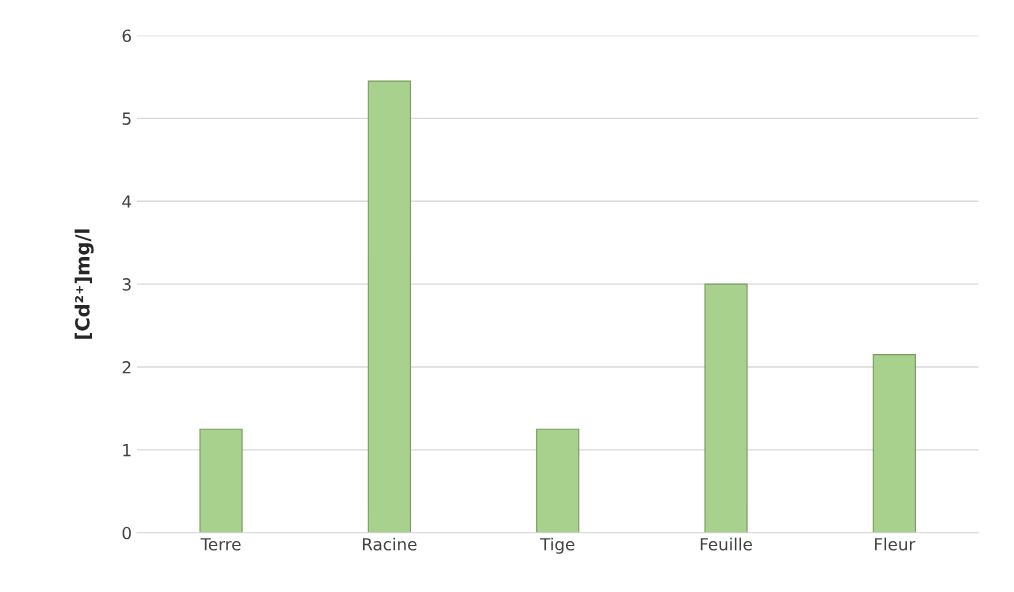  I want to click on y-axis-title: [Cd²⁺]mg/l, so click(84, 284).